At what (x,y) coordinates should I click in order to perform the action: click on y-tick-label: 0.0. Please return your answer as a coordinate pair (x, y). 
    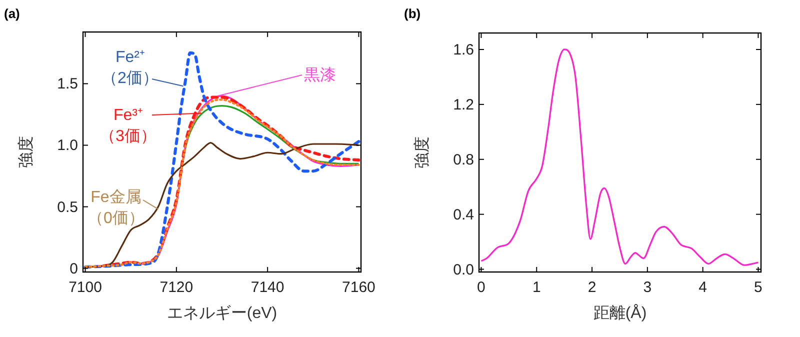
    Looking at the image, I should click on (463, 269).